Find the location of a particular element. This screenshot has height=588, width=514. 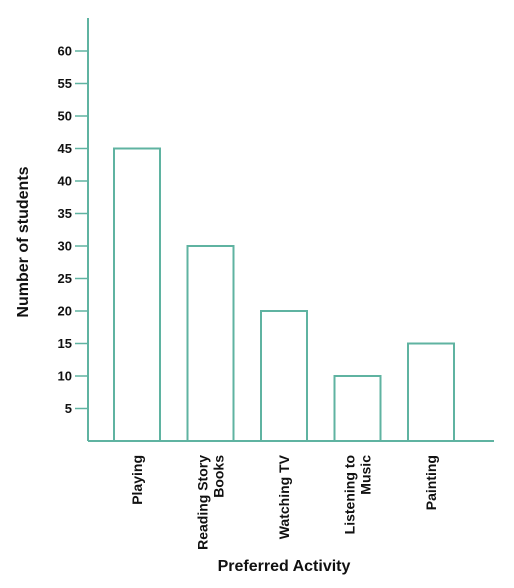

y-tick-label: 20 is located at coordinates (65, 311).